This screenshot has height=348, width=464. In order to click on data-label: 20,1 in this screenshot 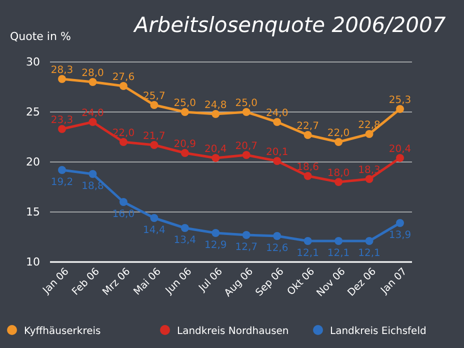, I will do `click(277, 152)`.